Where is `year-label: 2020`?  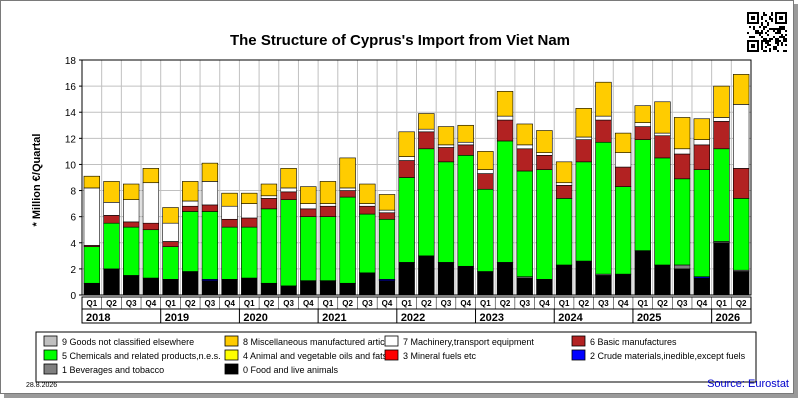
year-label: 2020 is located at coordinates (255, 318).